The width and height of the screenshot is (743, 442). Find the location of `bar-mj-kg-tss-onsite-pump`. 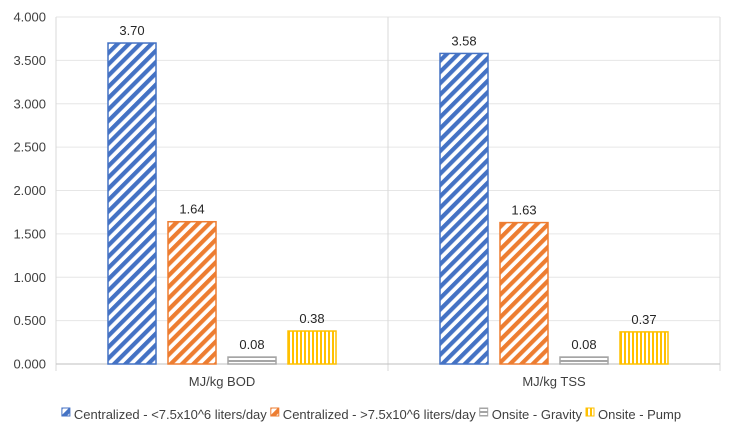

bar-mj-kg-tss-onsite-pump is located at coordinates (644, 348).